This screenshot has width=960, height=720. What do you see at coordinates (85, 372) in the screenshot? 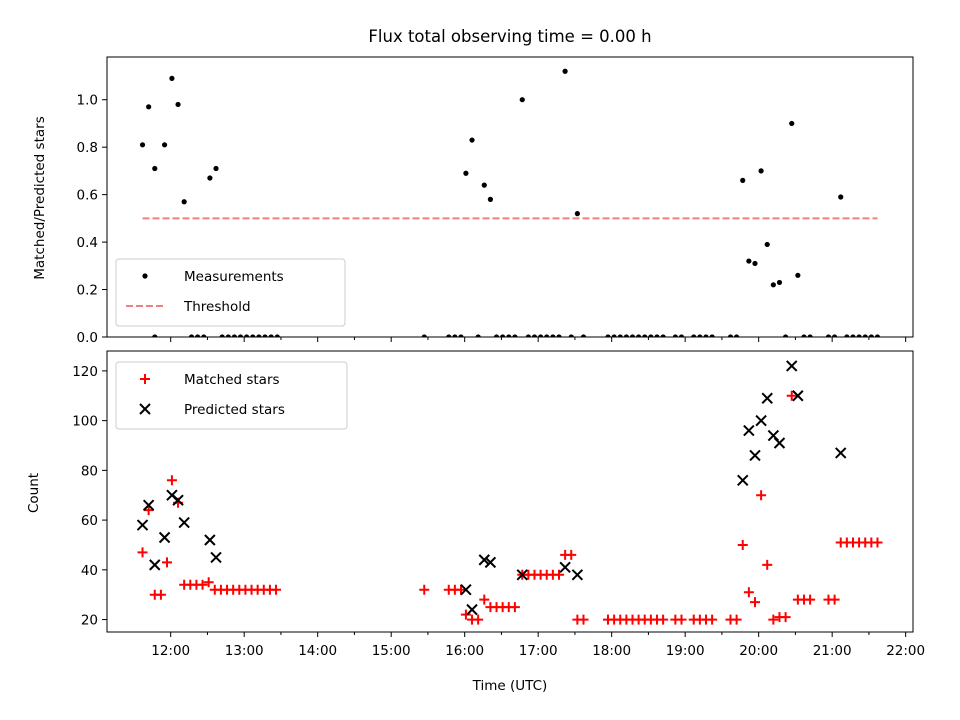
I see `bottom-ytick-label: 120` at bounding box center [85, 372].